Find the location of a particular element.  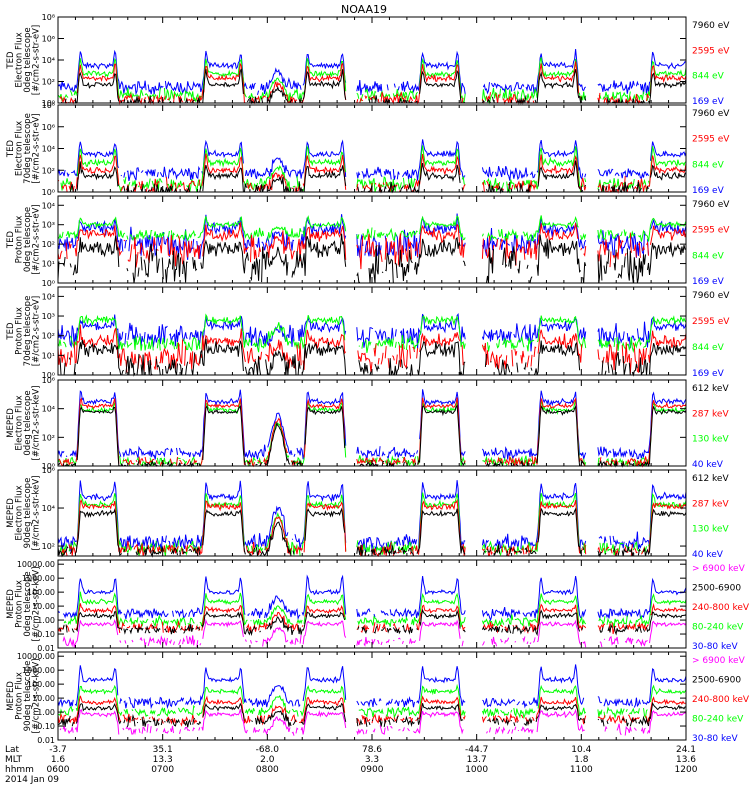

y-tick-label: 10⁸ is located at coordinates (48, 105).